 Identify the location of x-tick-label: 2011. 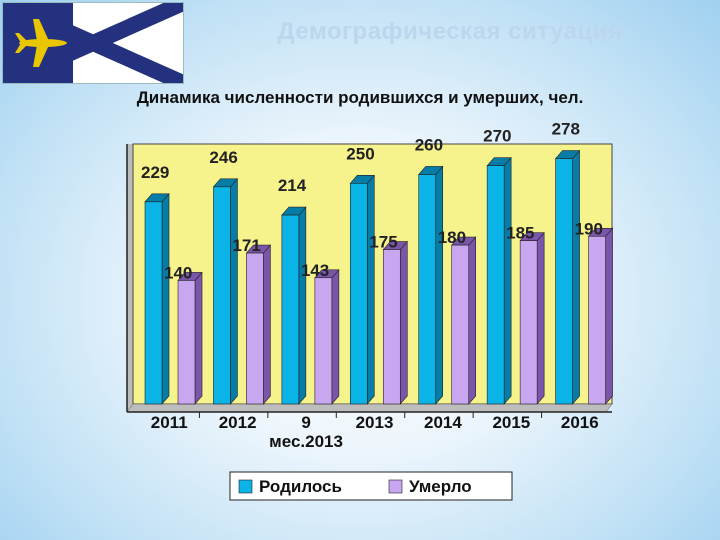
(169, 422).